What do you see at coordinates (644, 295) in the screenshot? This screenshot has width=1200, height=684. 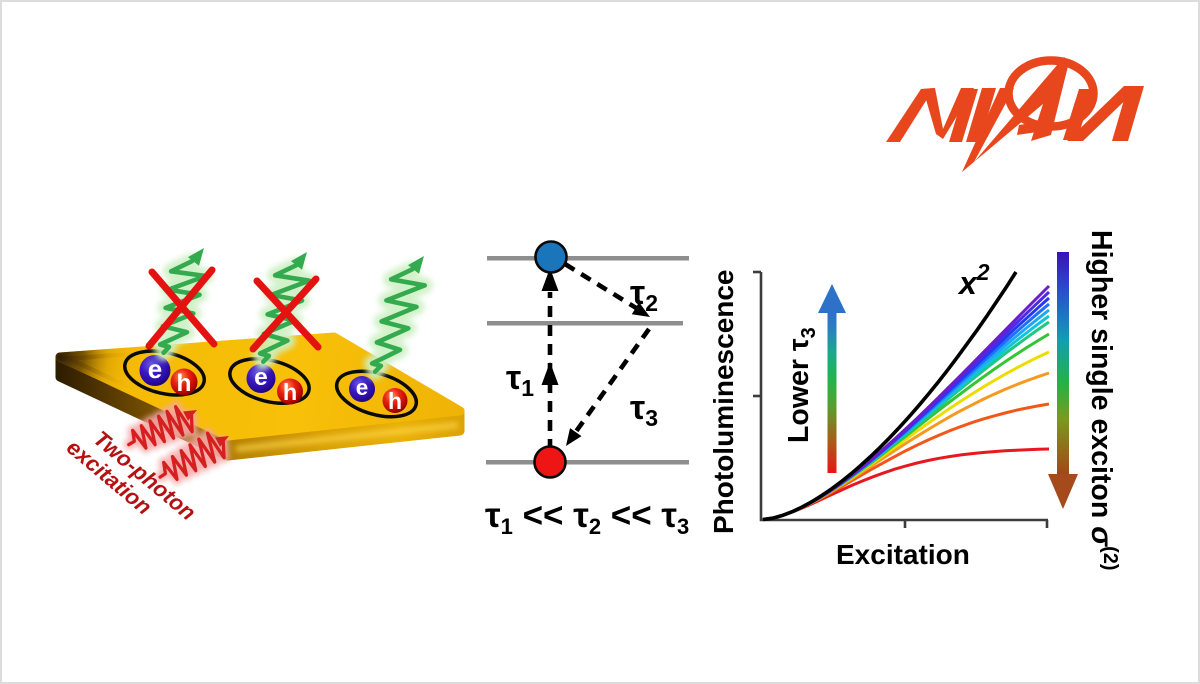 I see `svg-text: τ2` at bounding box center [644, 295].